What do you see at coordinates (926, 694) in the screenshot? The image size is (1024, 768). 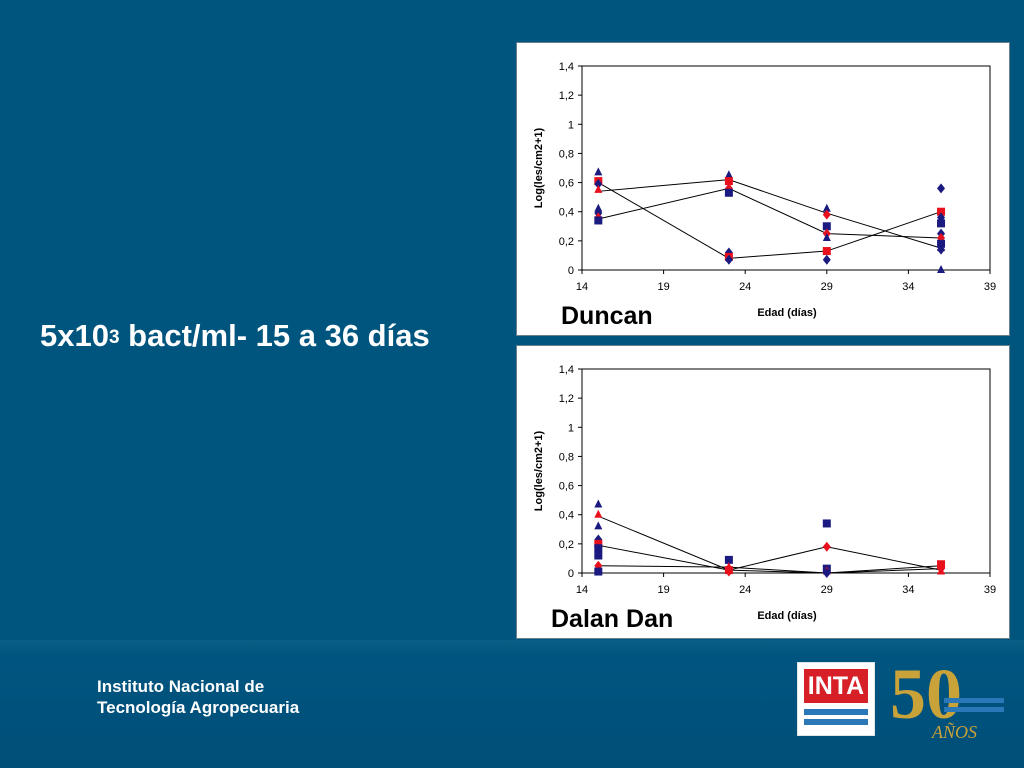 I see `anniversary-number: 50` at bounding box center [926, 694].